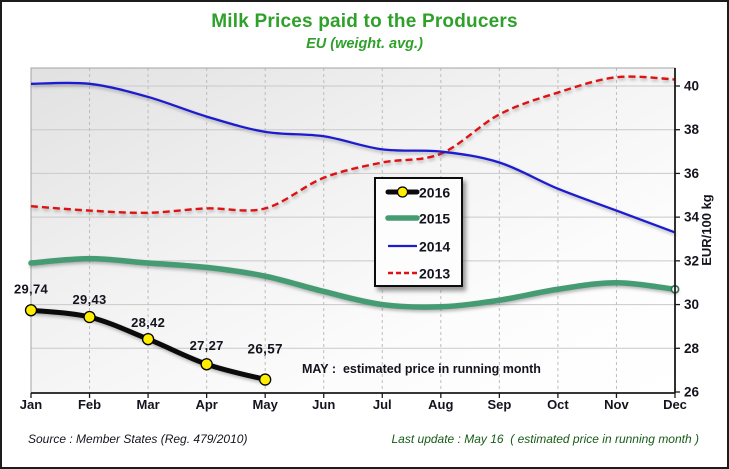 The image size is (729, 469). What do you see at coordinates (434, 219) in the screenshot?
I see `legend-label-2015: 2015` at bounding box center [434, 219].